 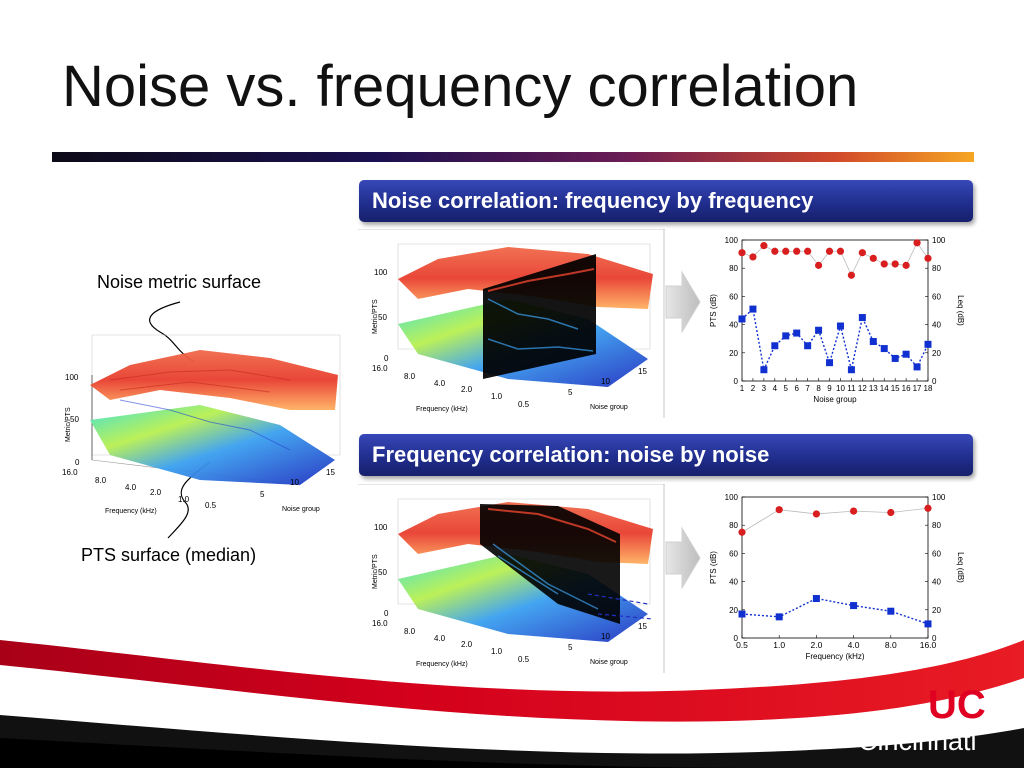 I want to click on y2-tick-label: 100, so click(x=939, y=240).